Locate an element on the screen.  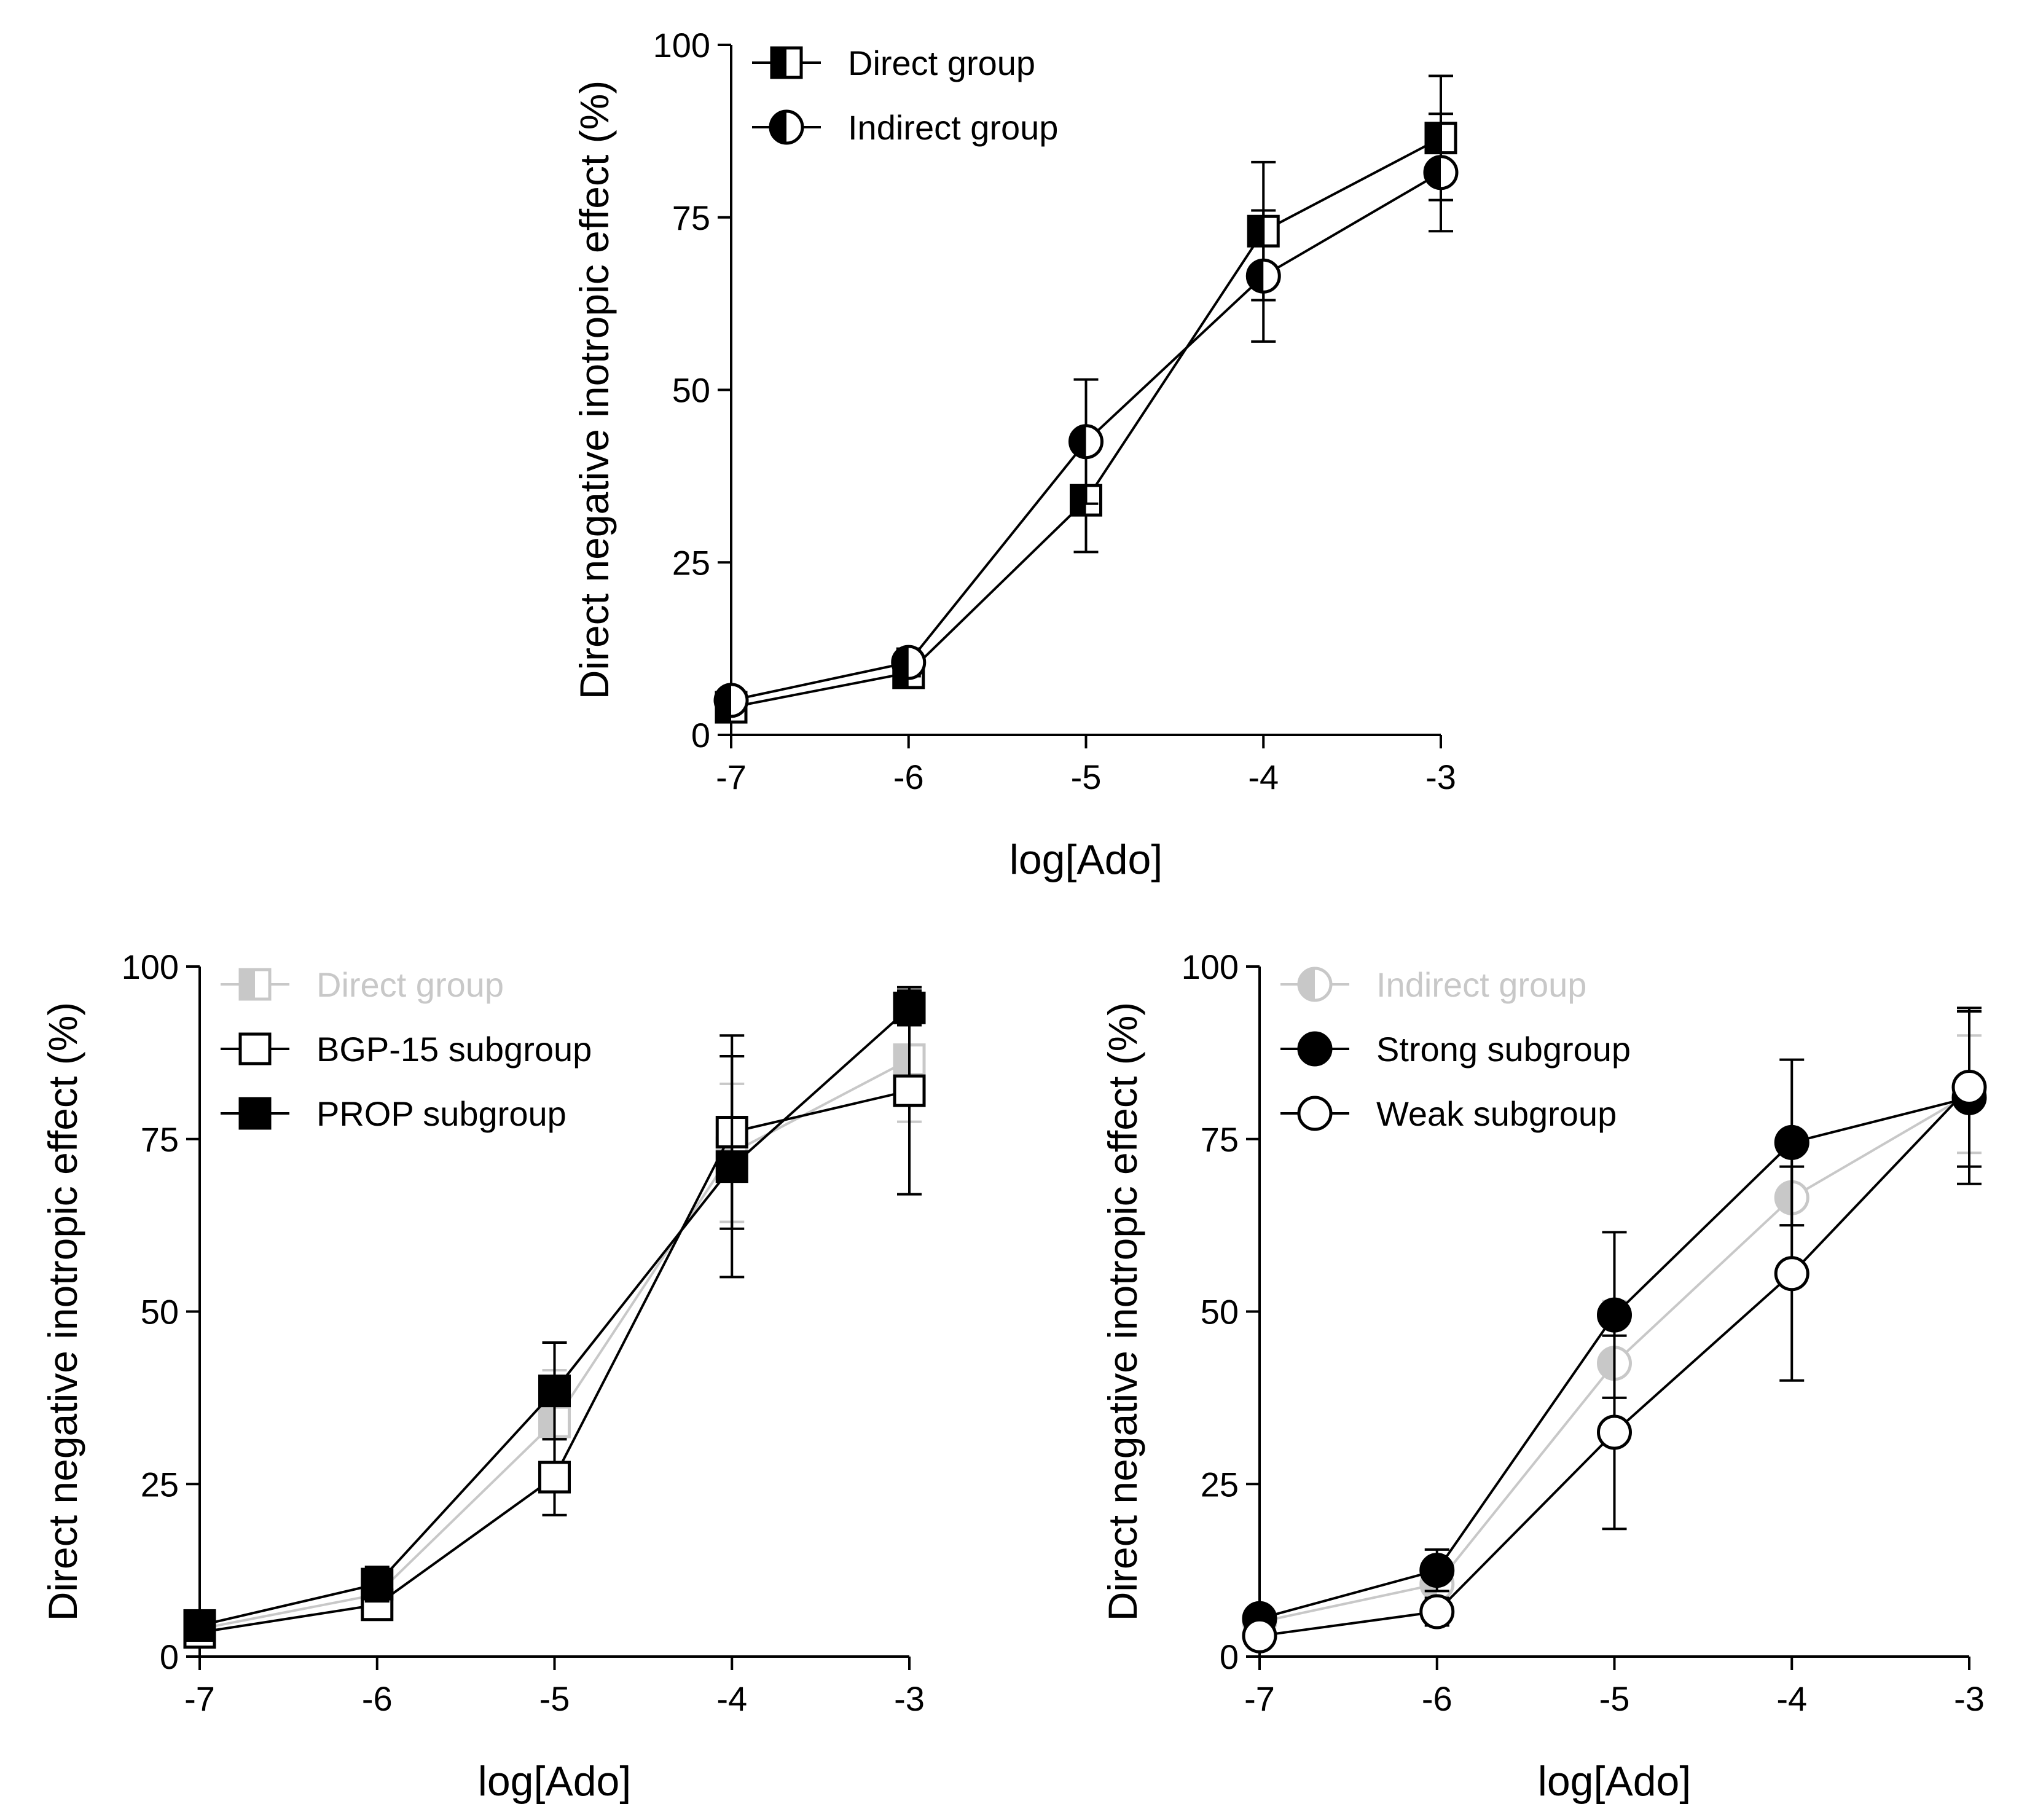
legend-label: Weak subgroup is located at coordinates (1497, 1113).